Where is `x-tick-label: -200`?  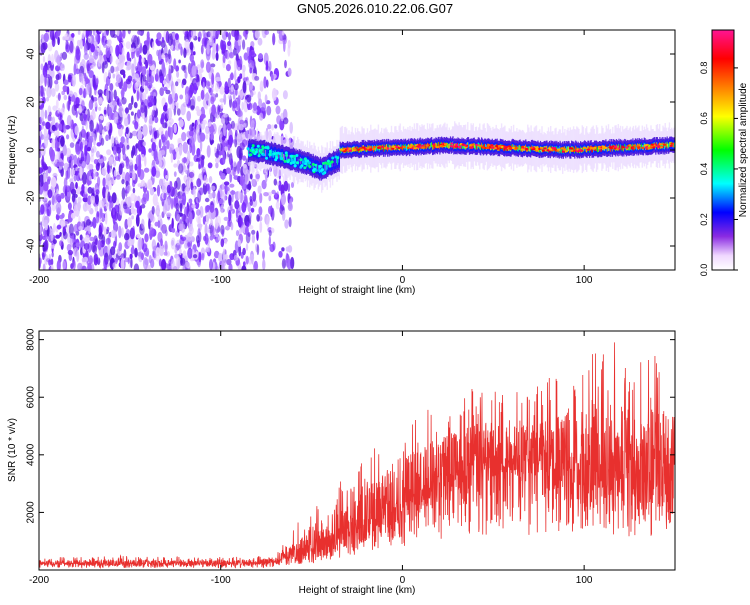
x-tick-label: -200 is located at coordinates (39, 280).